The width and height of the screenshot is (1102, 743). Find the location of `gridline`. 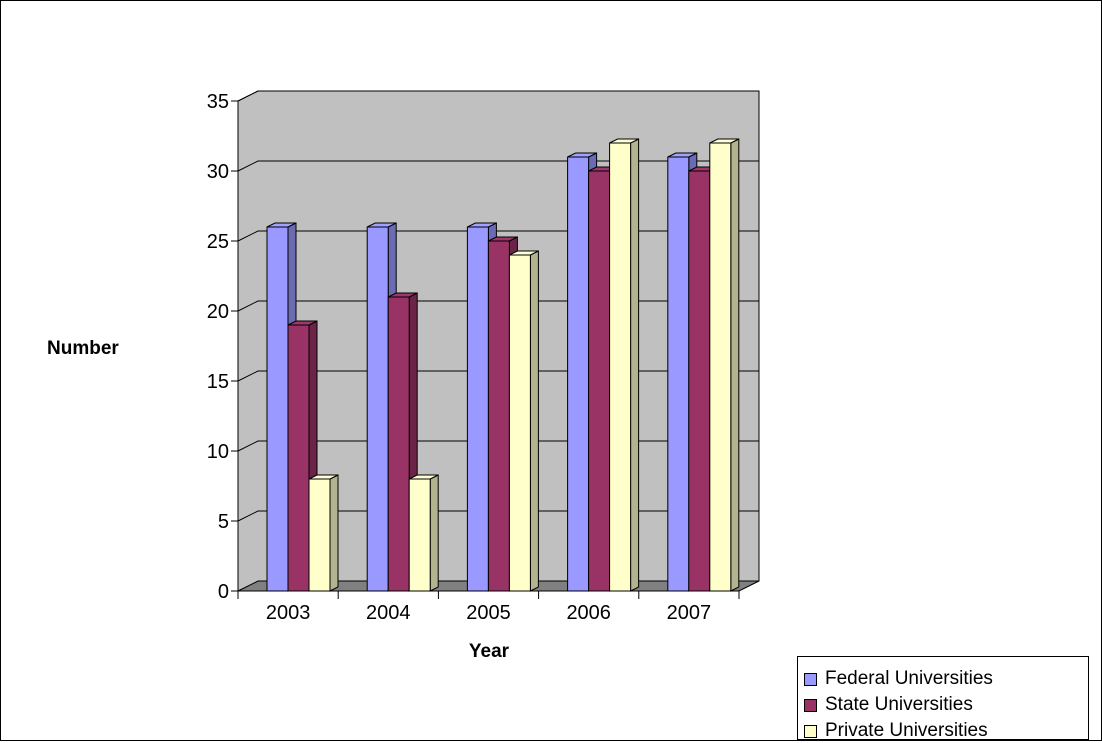

gridline is located at coordinates (498, 96).